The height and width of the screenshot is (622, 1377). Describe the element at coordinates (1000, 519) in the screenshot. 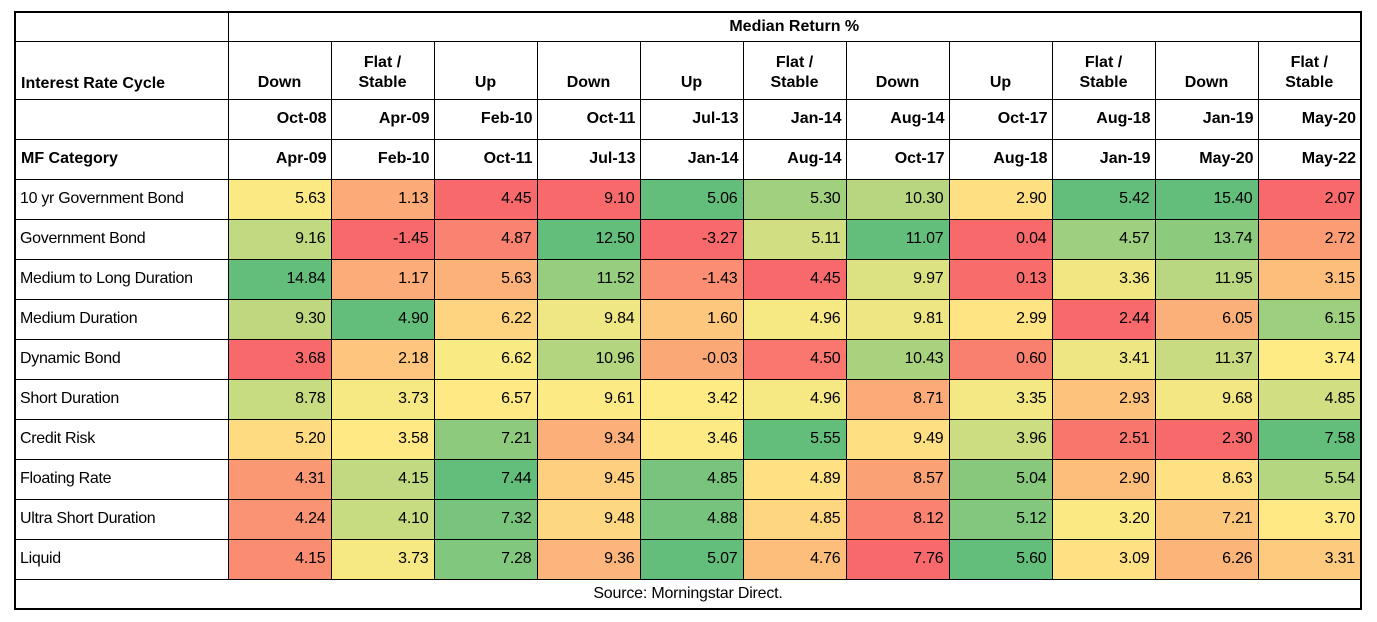

I see `value-cell: 5.12` at that location.